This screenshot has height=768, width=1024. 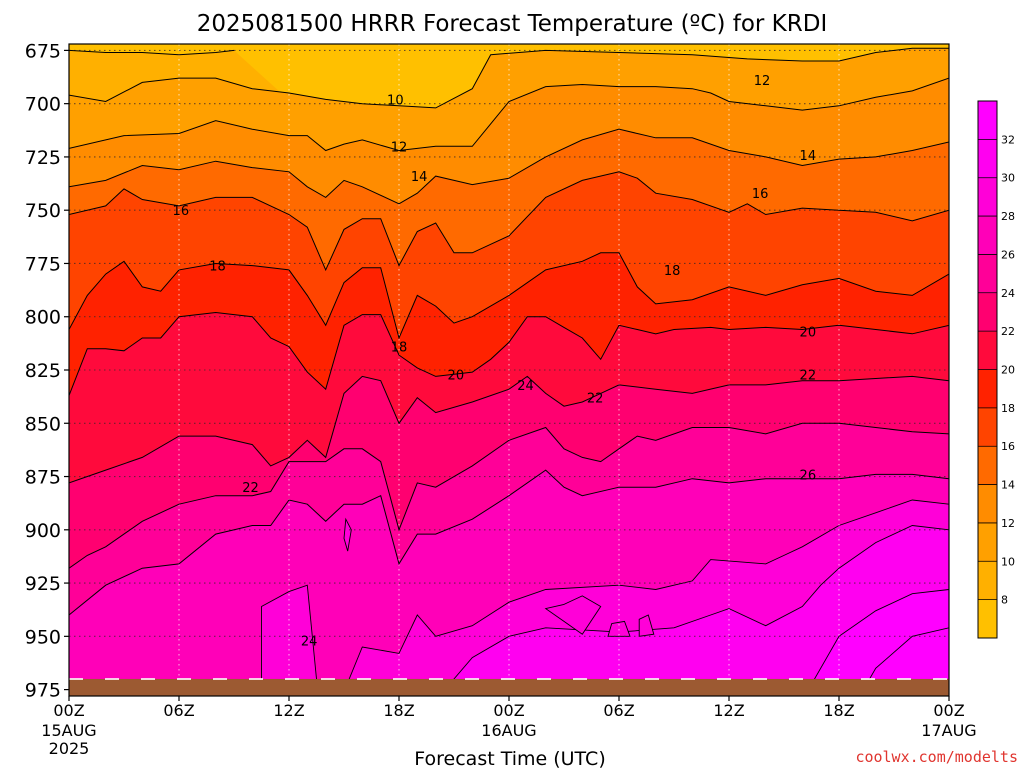 I want to click on colorbar-label: 20, so click(x=1008, y=370).